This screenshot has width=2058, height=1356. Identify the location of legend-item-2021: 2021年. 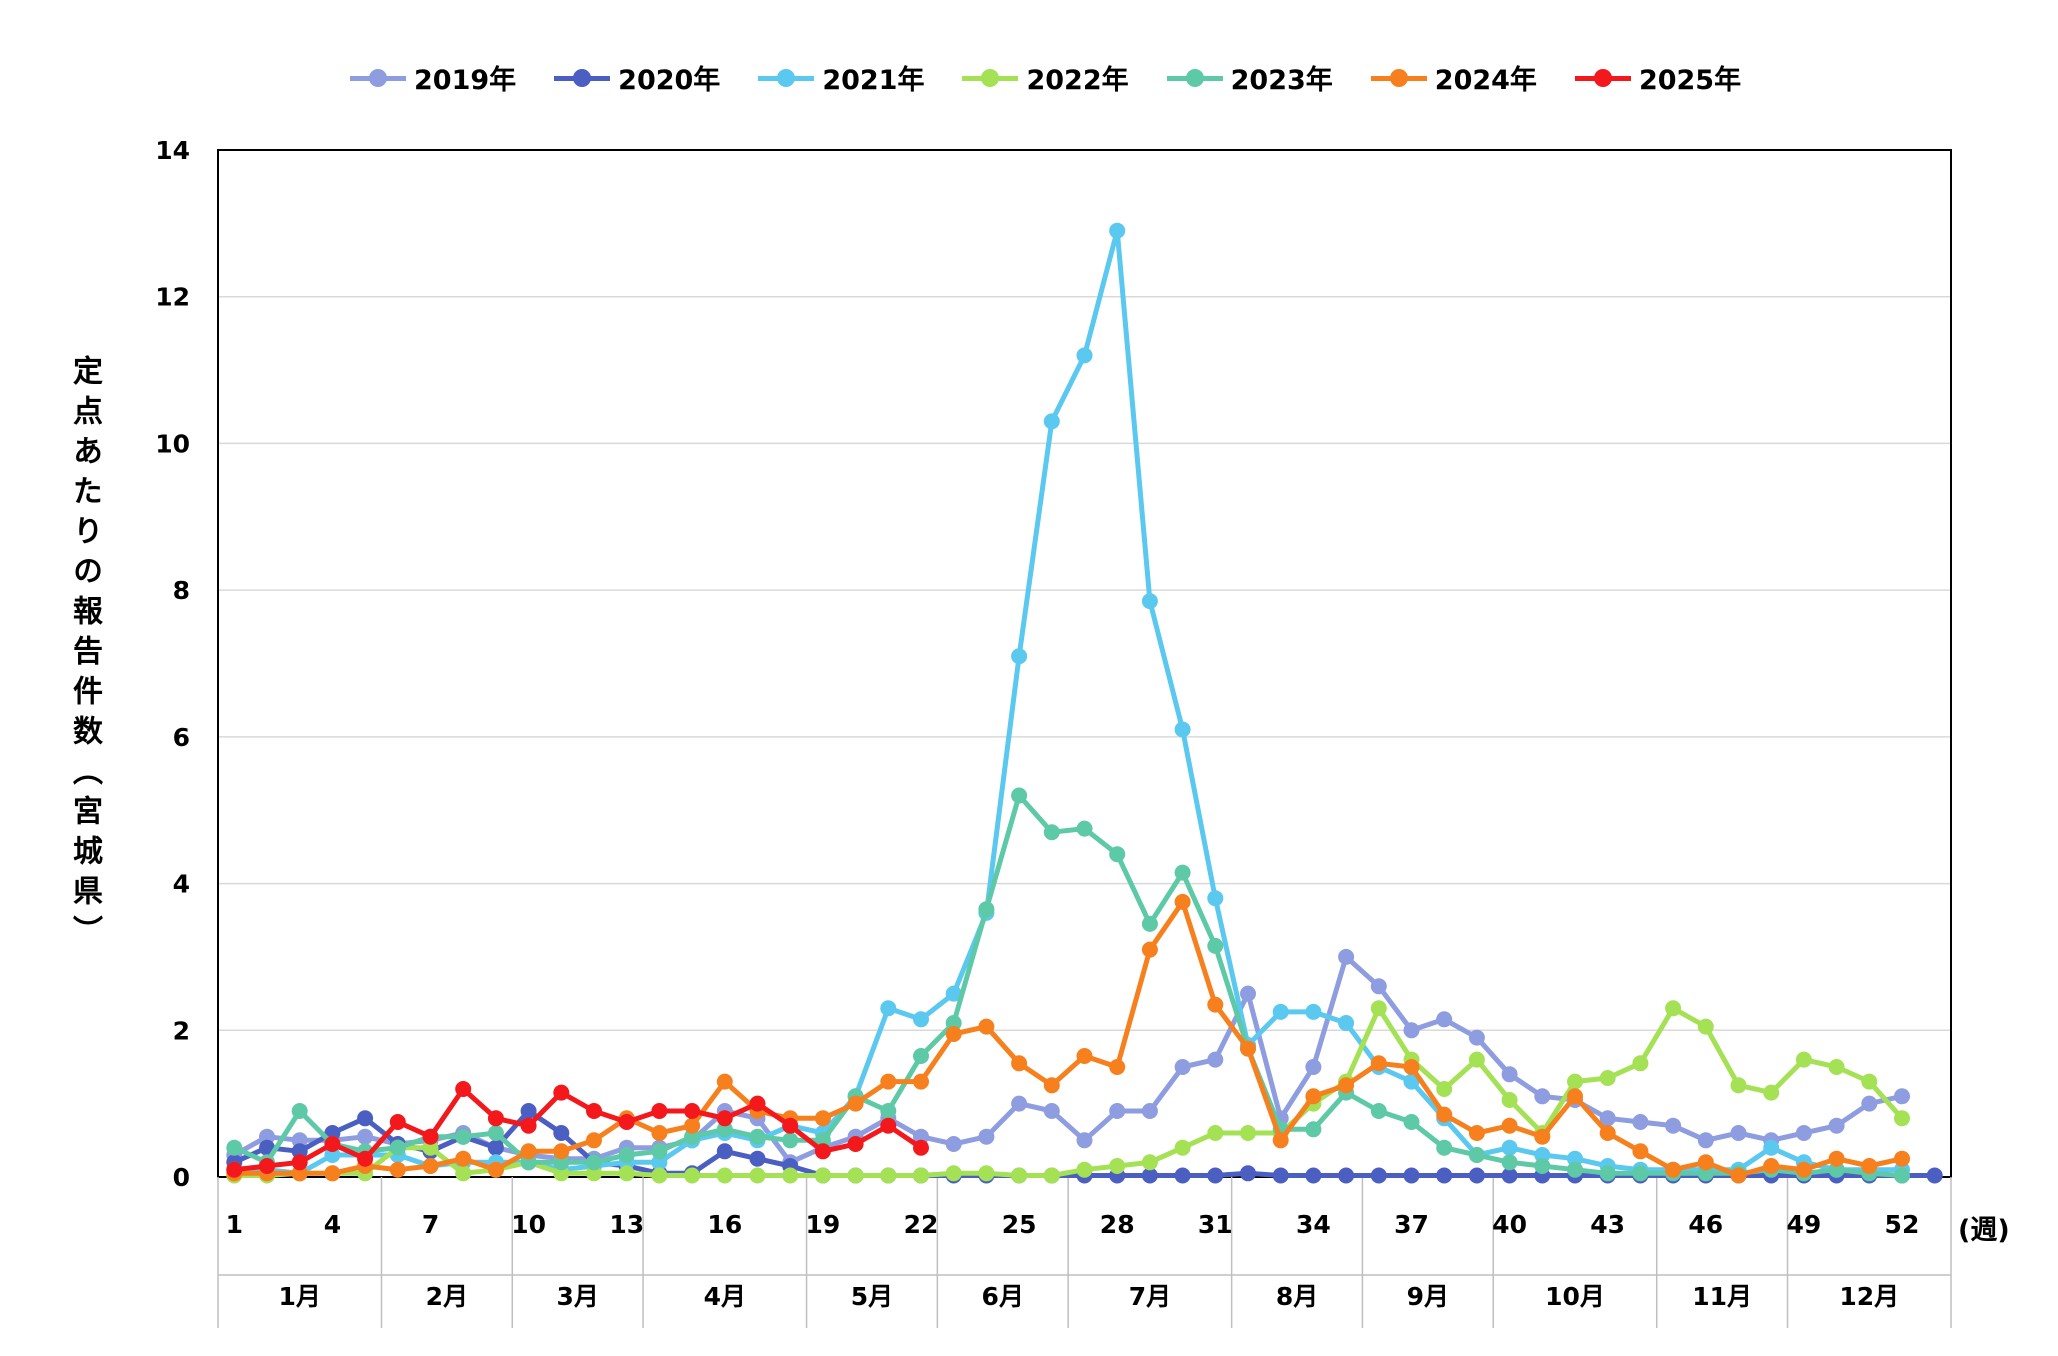
(841, 77).